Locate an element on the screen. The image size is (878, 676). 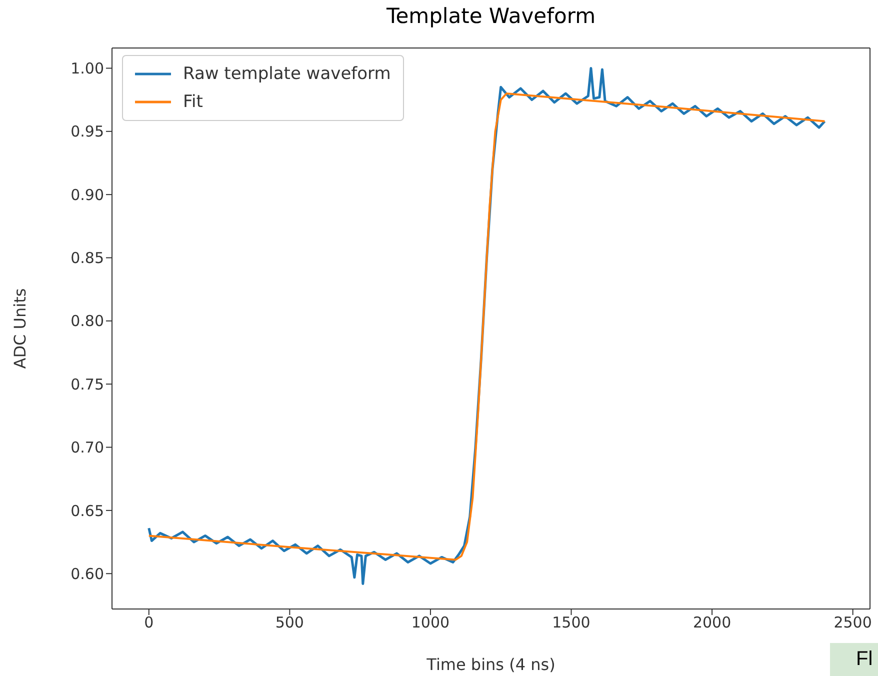
y-tick-label: 0.80 is located at coordinates (87, 321).